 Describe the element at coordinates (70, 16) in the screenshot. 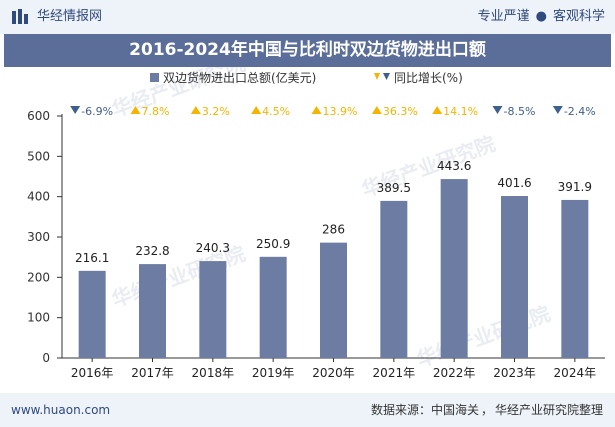

I see `brand-name: 华经情报网` at that location.